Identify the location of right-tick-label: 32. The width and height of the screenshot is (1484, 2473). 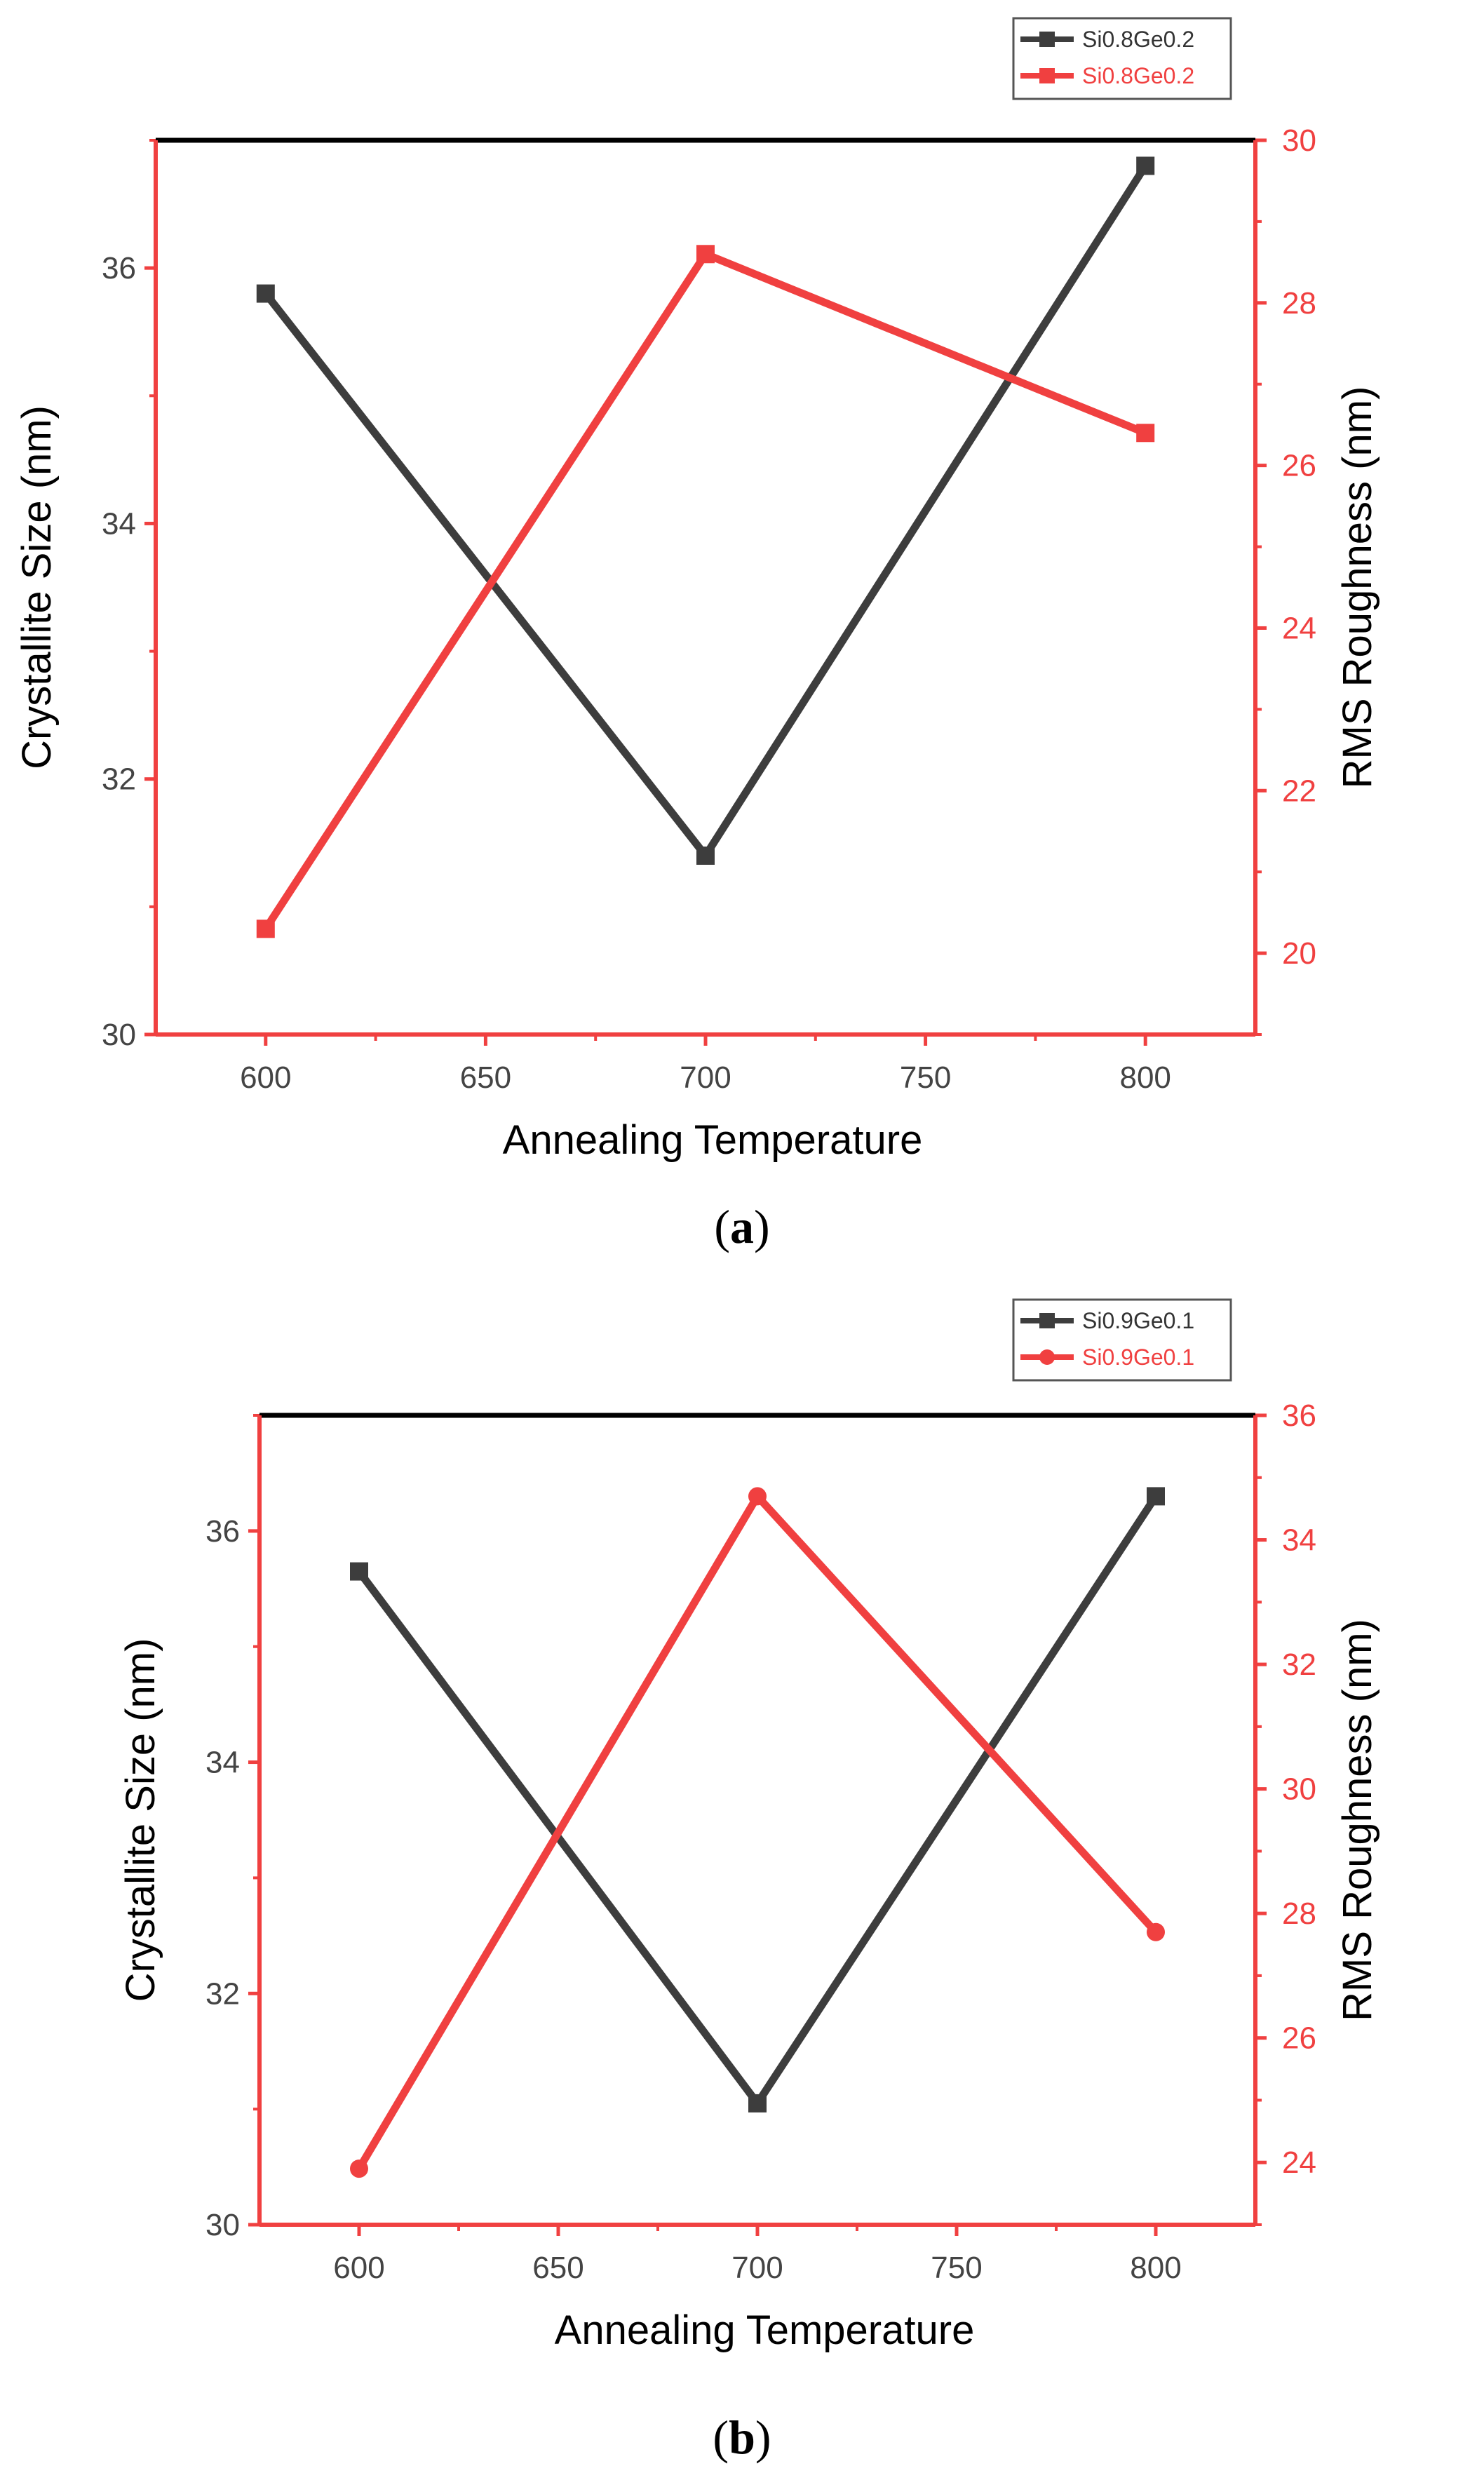
(1299, 1664).